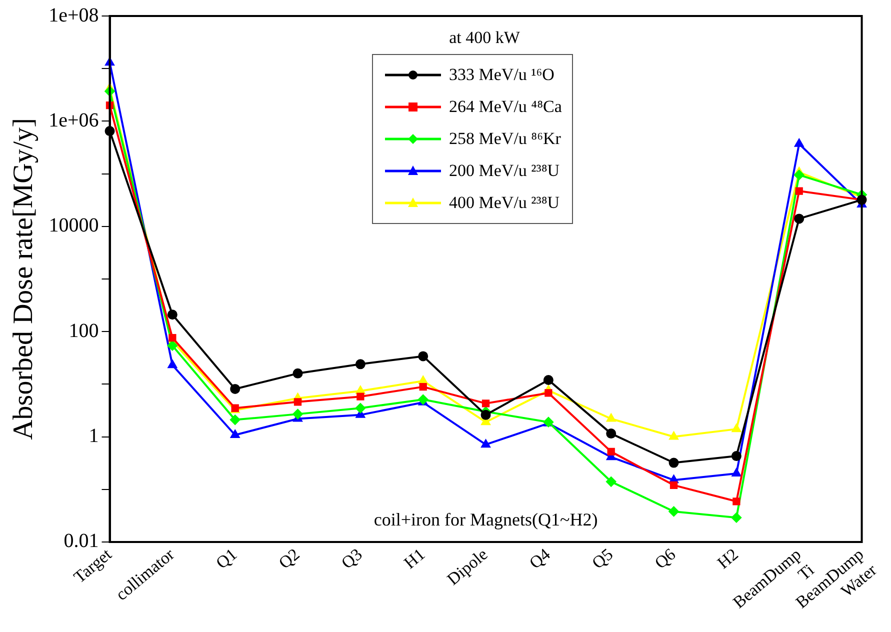 This screenshot has width=891, height=632. I want to click on y-tick-label: 1, so click(93, 436).